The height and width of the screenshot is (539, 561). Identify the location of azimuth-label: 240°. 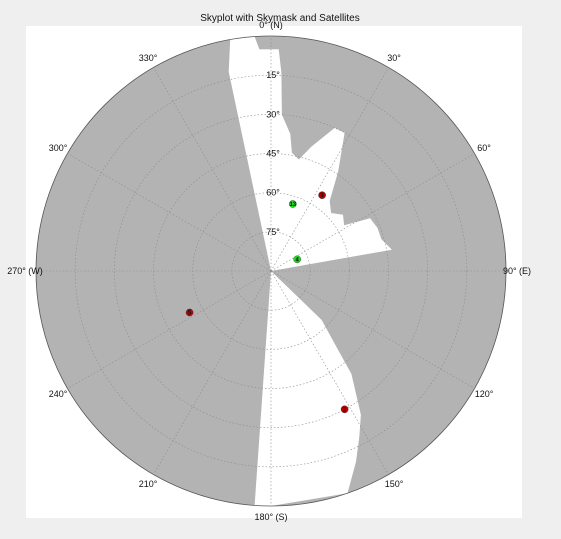
(58, 394).